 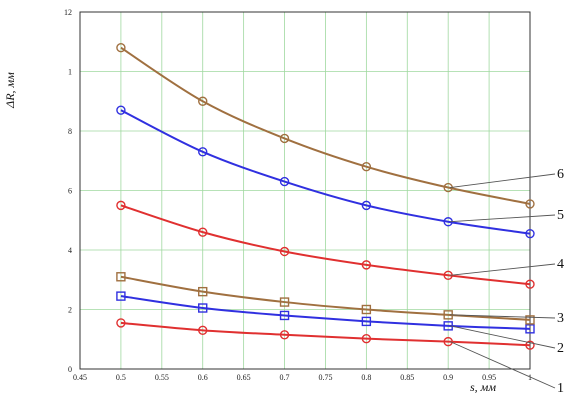 What do you see at coordinates (70, 72) in the screenshot?
I see `y-tick-label: 1` at bounding box center [70, 72].